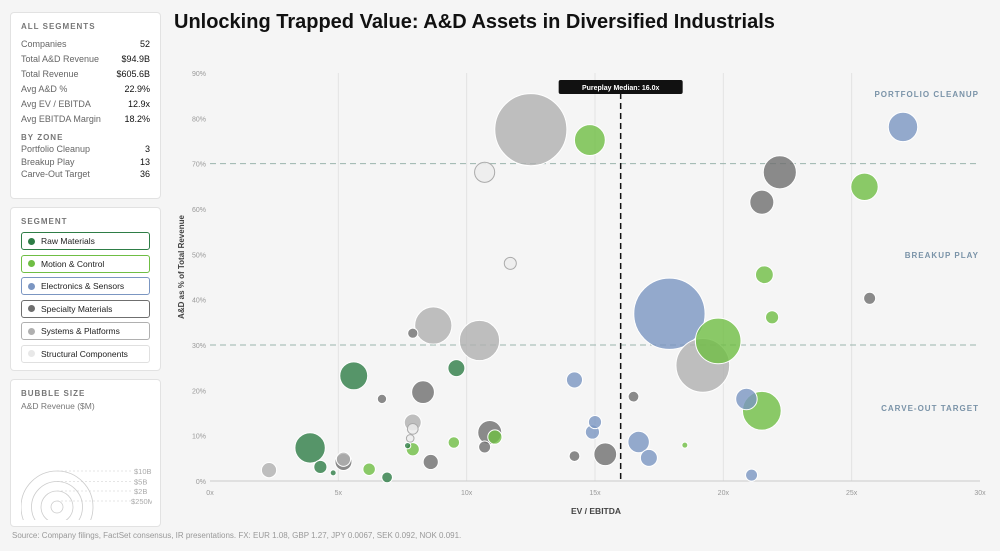  What do you see at coordinates (50, 74) in the screenshot?
I see `stat-label: Total Revenue` at bounding box center [50, 74].